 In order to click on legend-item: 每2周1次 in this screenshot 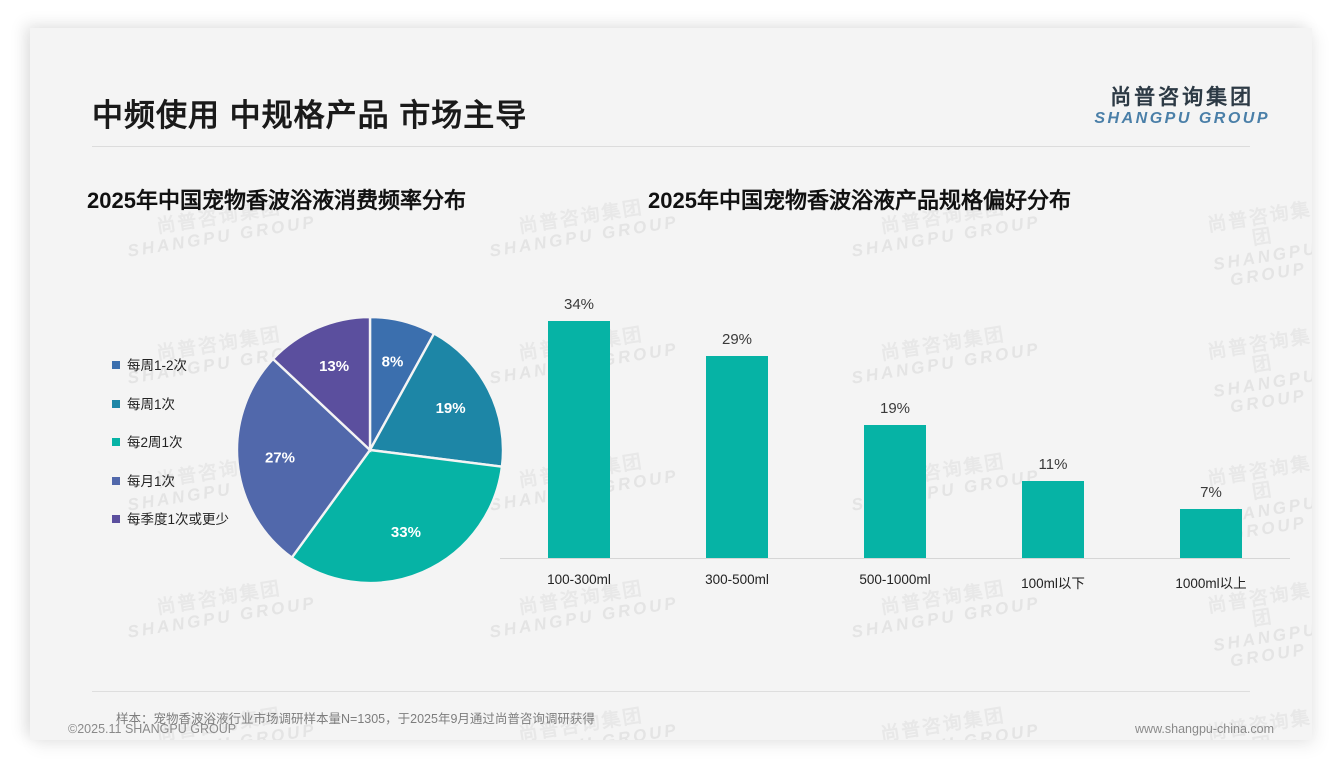, I will do `click(179, 443)`.